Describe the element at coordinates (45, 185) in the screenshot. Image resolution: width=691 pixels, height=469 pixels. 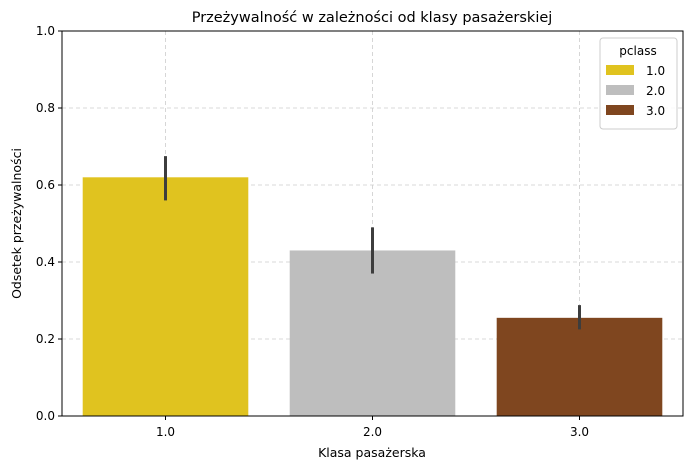
I see `y-tick-label: 0.6` at that location.